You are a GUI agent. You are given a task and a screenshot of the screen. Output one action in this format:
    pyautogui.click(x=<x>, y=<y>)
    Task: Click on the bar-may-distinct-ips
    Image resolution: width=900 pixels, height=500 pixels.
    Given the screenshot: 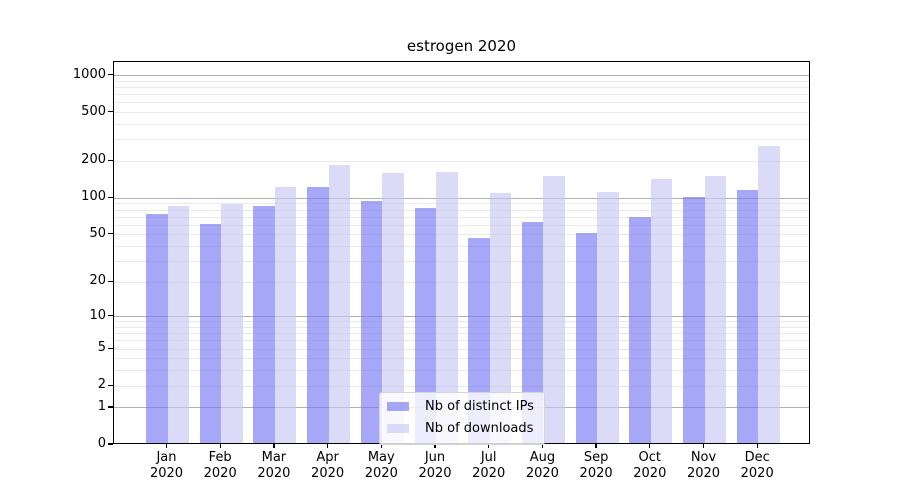 What is the action you would take?
    pyautogui.click(x=371, y=321)
    